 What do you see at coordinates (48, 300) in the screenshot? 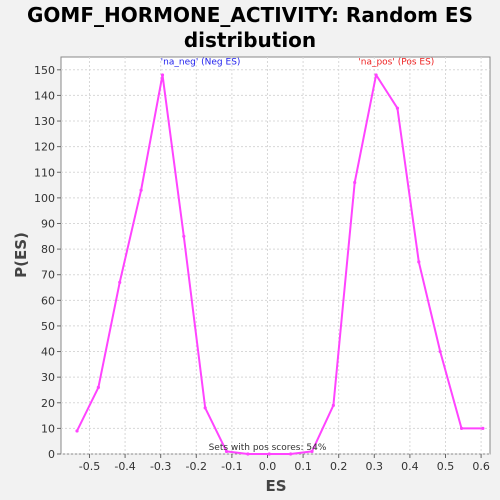
I see `y-tick-label: 60` at bounding box center [48, 300].